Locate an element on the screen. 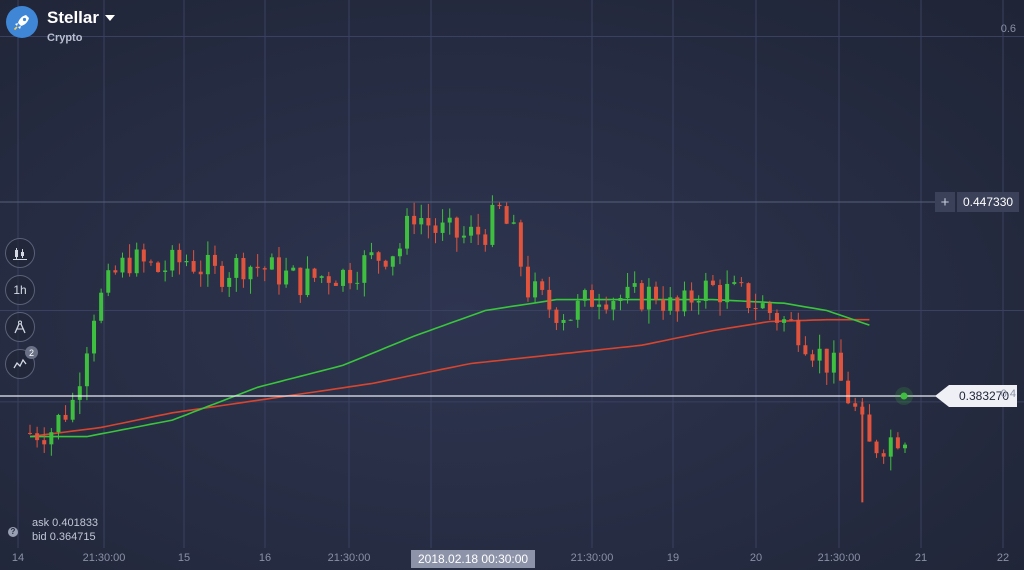  x-tick-label: 16 is located at coordinates (265, 558).